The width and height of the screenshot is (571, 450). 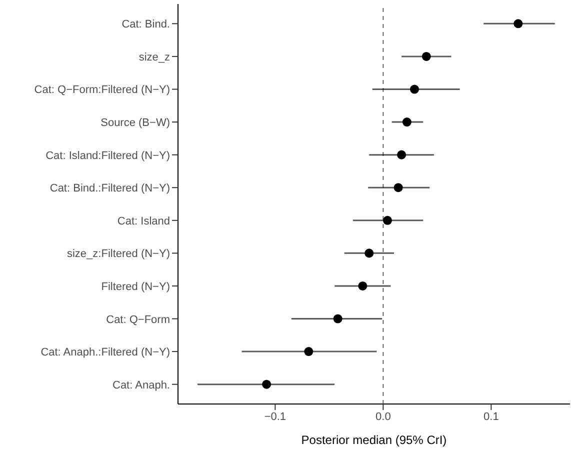 What do you see at coordinates (135, 123) in the screenshot?
I see `y-tick-label: Source (B−W)` at bounding box center [135, 123].